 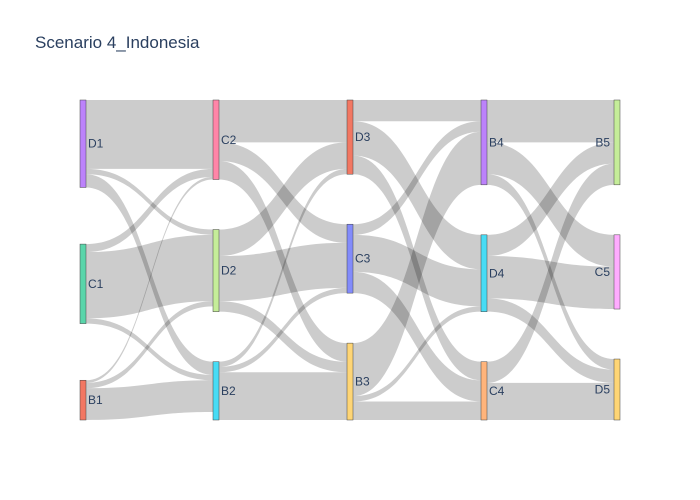 I want to click on node-D3, so click(x=350, y=137).